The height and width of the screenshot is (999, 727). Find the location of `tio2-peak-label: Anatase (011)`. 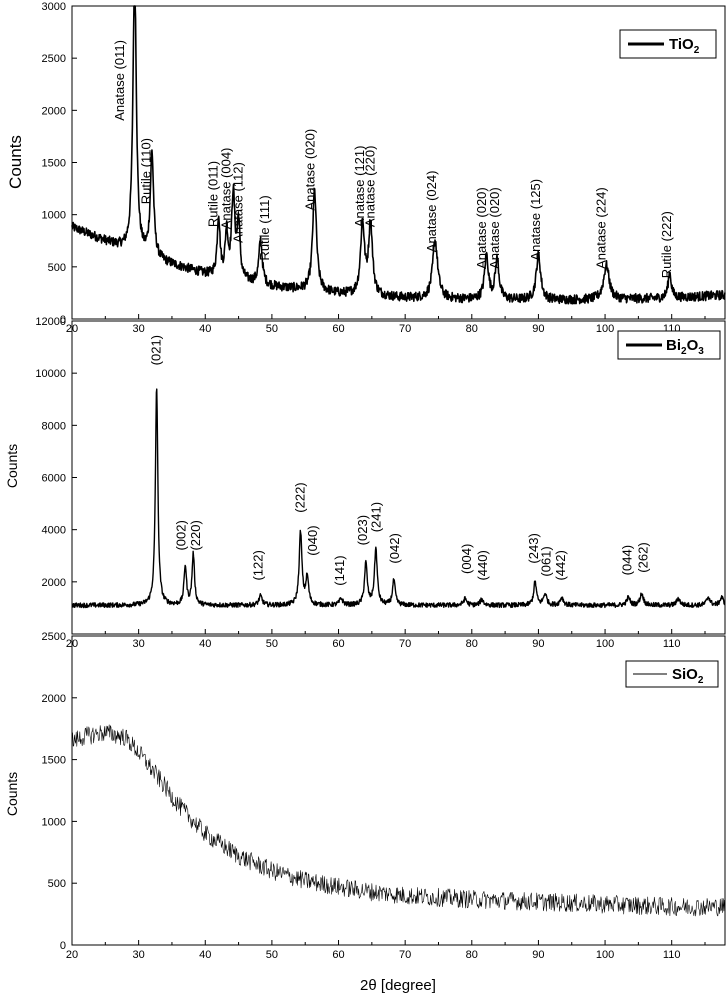

tio2-peak-label: Anatase (011) is located at coordinates (119, 80).